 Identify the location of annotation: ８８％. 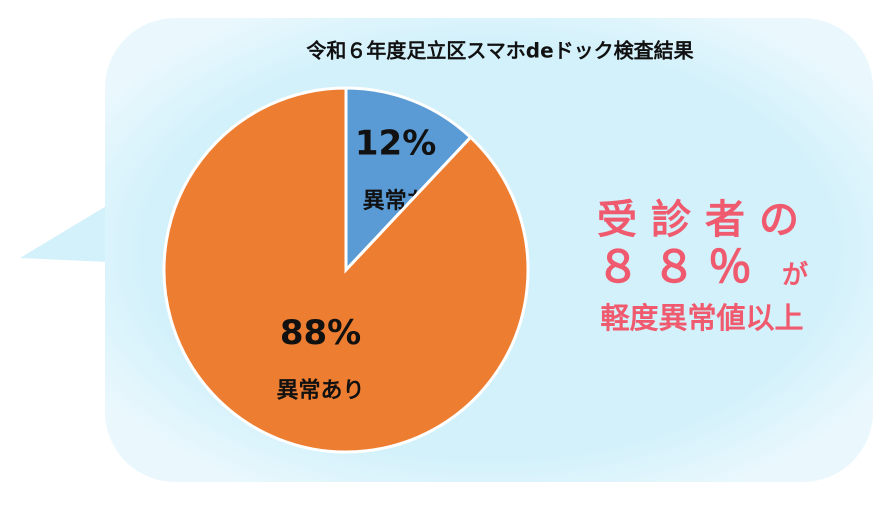
(680, 267).